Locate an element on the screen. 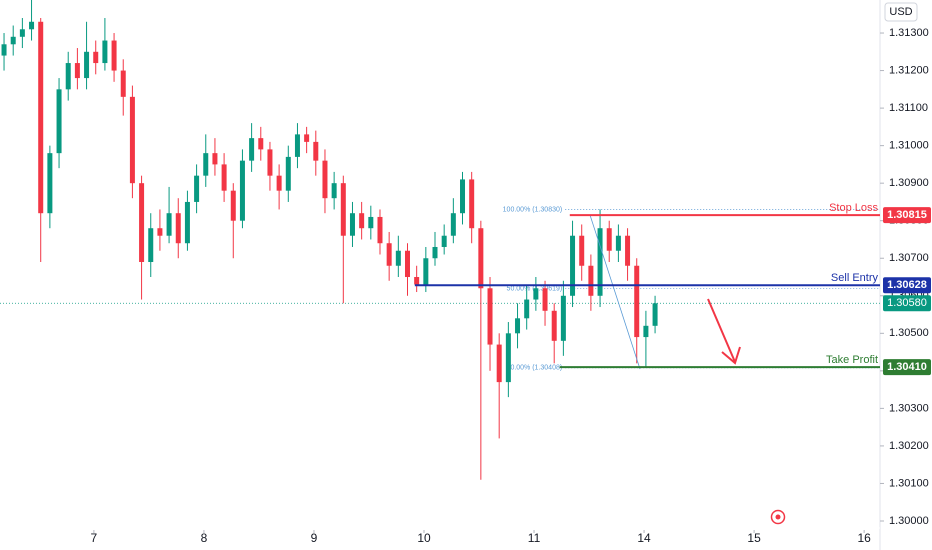 The width and height of the screenshot is (932, 550). last-price-box is located at coordinates (907, 303).